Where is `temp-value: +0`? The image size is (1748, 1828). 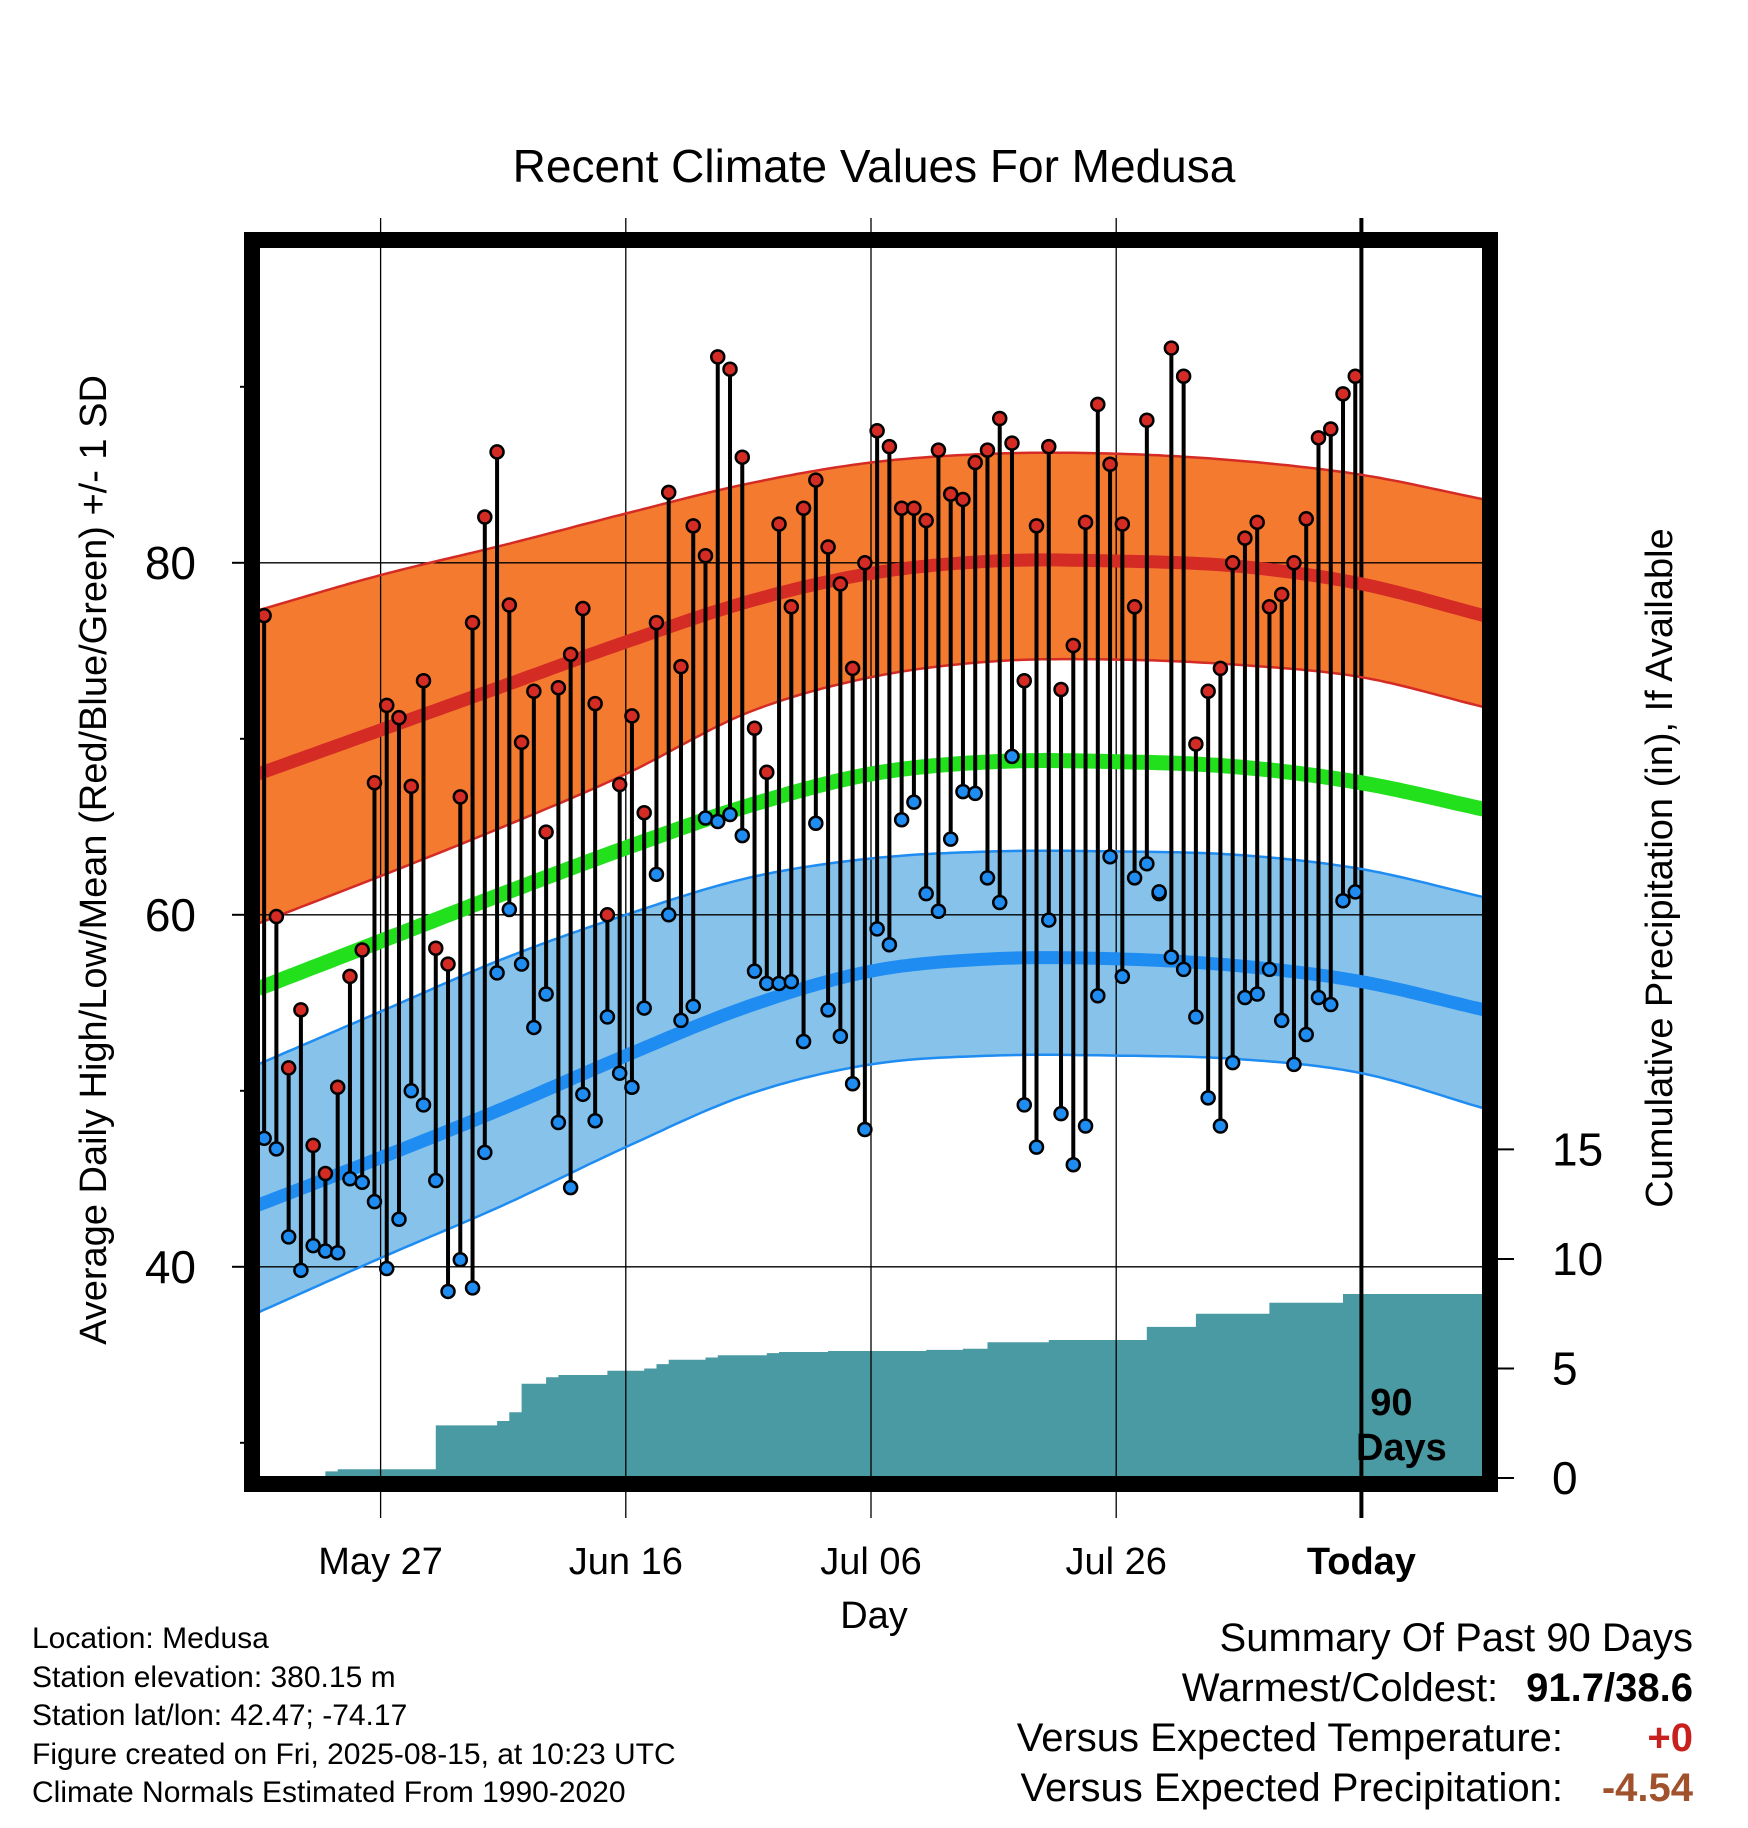 temp-value: +0 is located at coordinates (1670, 1738).